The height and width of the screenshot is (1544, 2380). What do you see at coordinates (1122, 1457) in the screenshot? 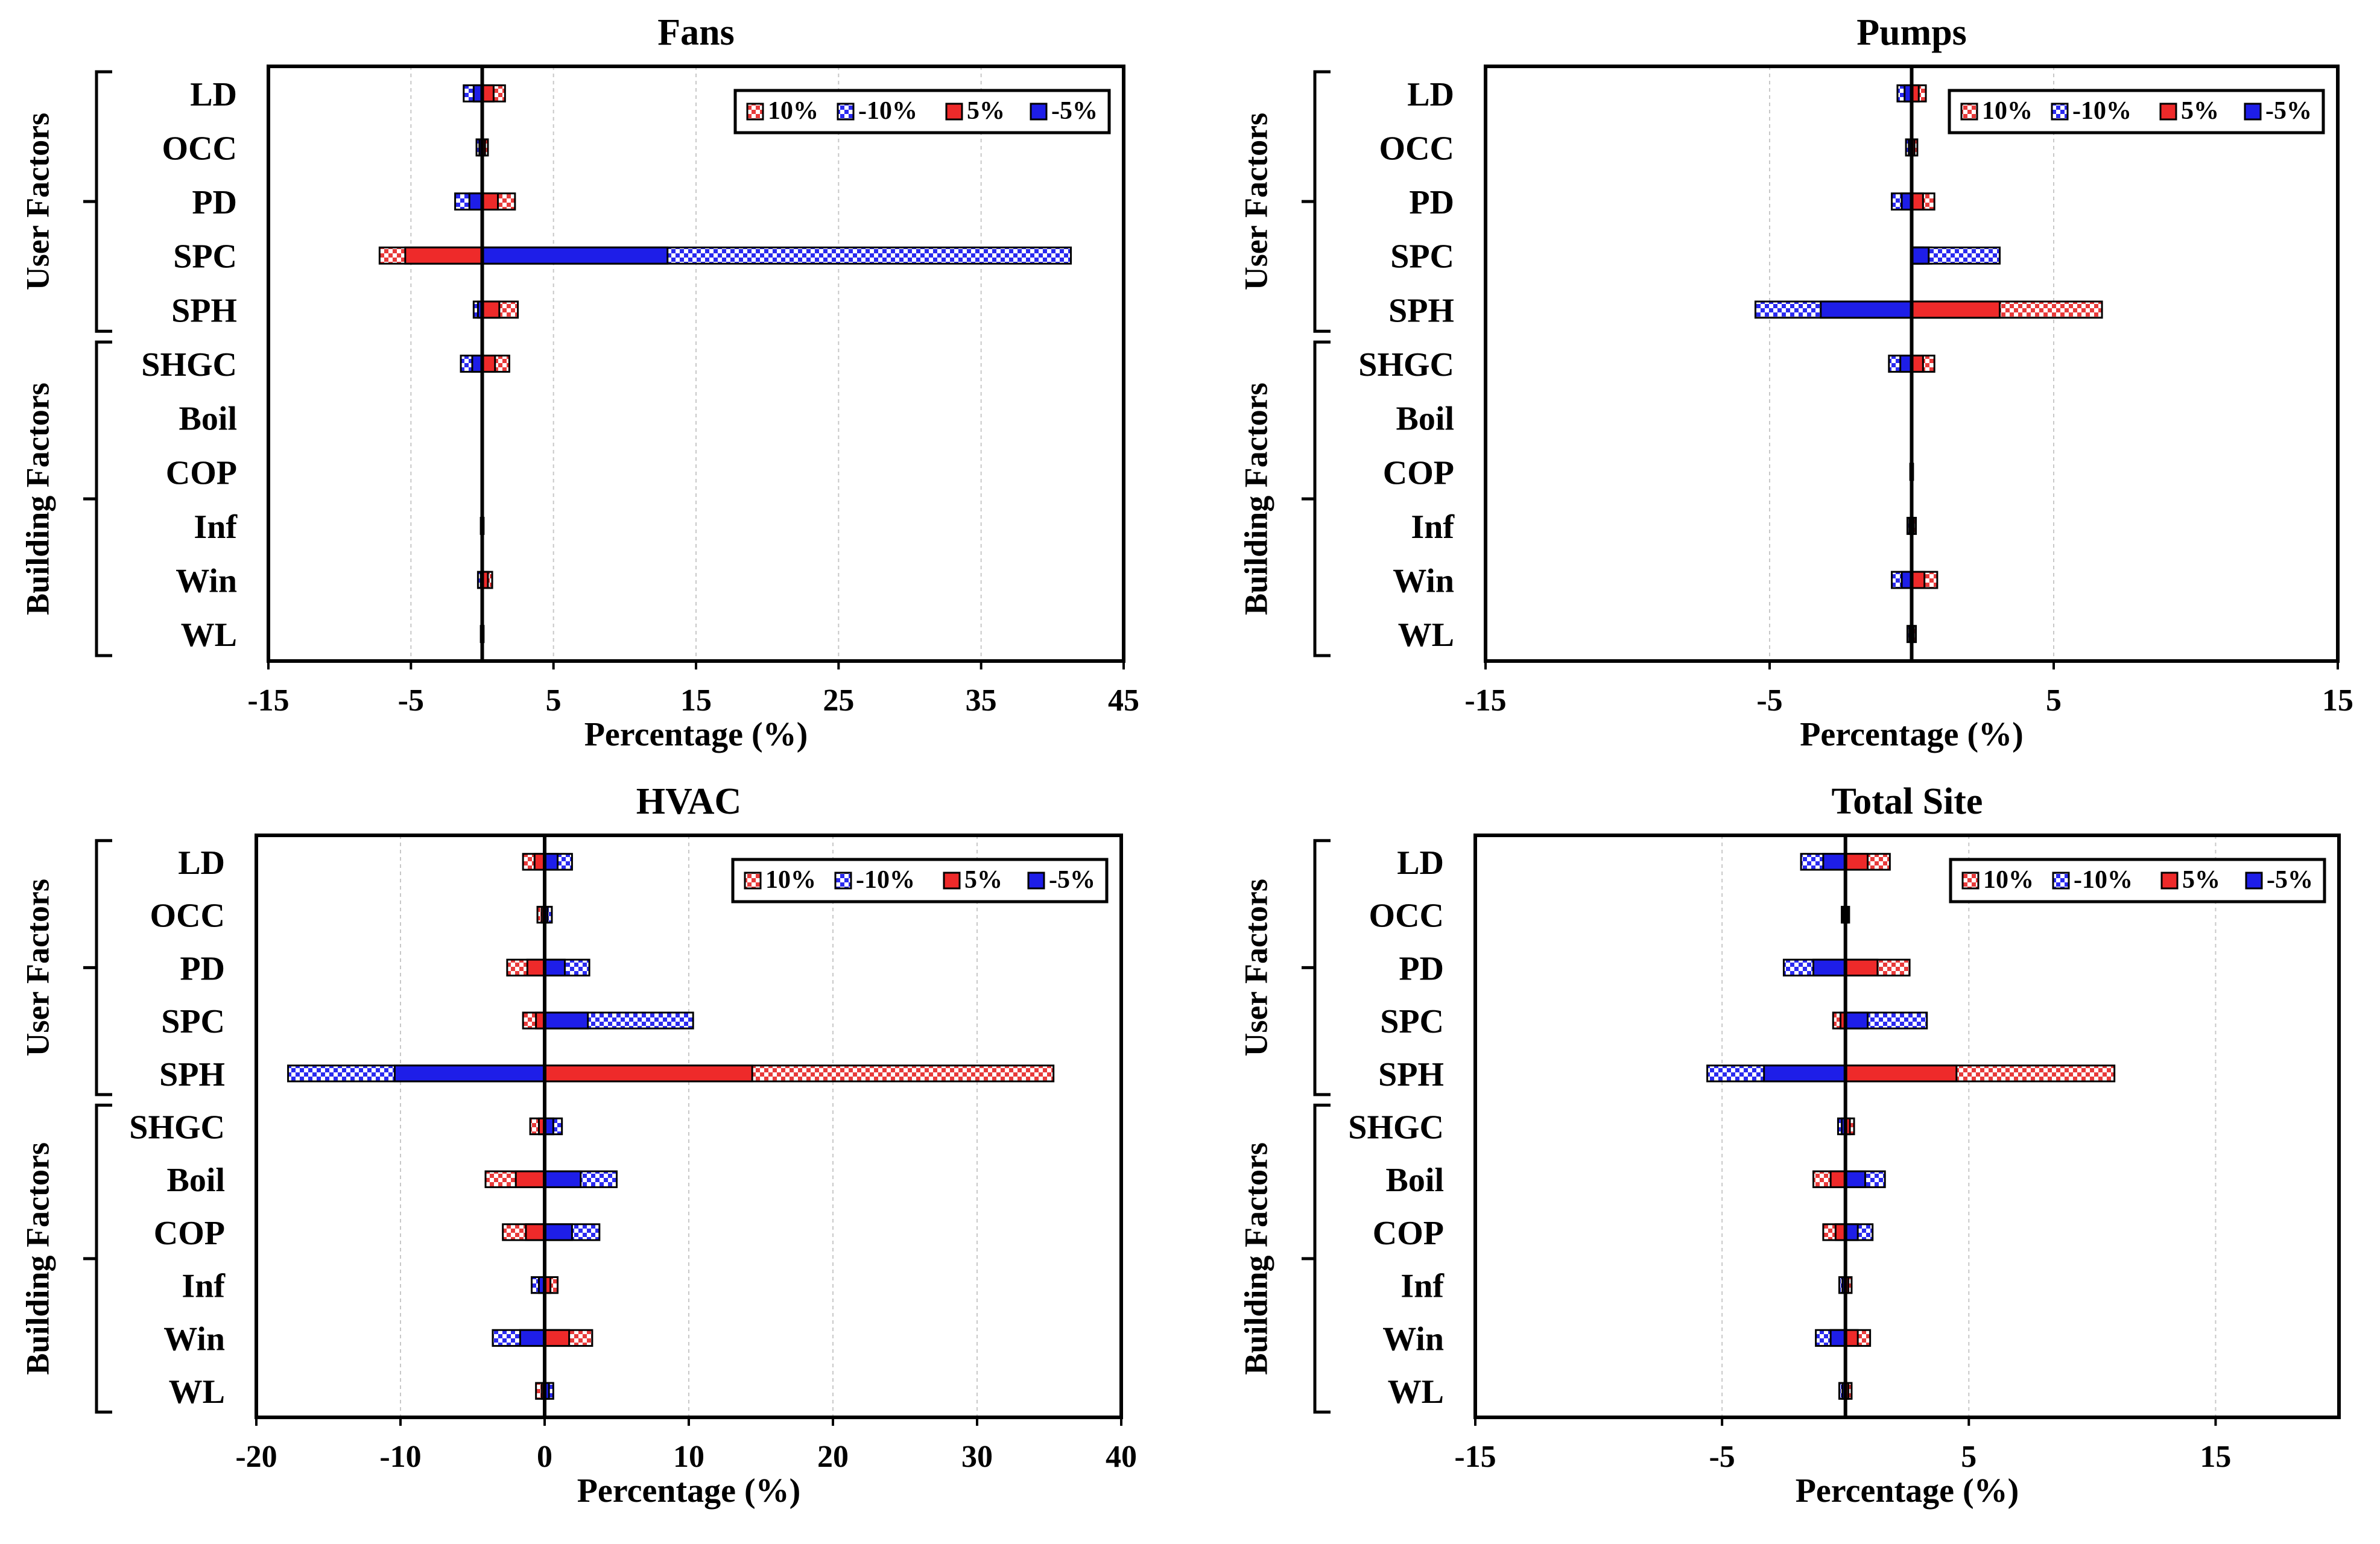
I see `x-tick-label: 40` at bounding box center [1122, 1457].